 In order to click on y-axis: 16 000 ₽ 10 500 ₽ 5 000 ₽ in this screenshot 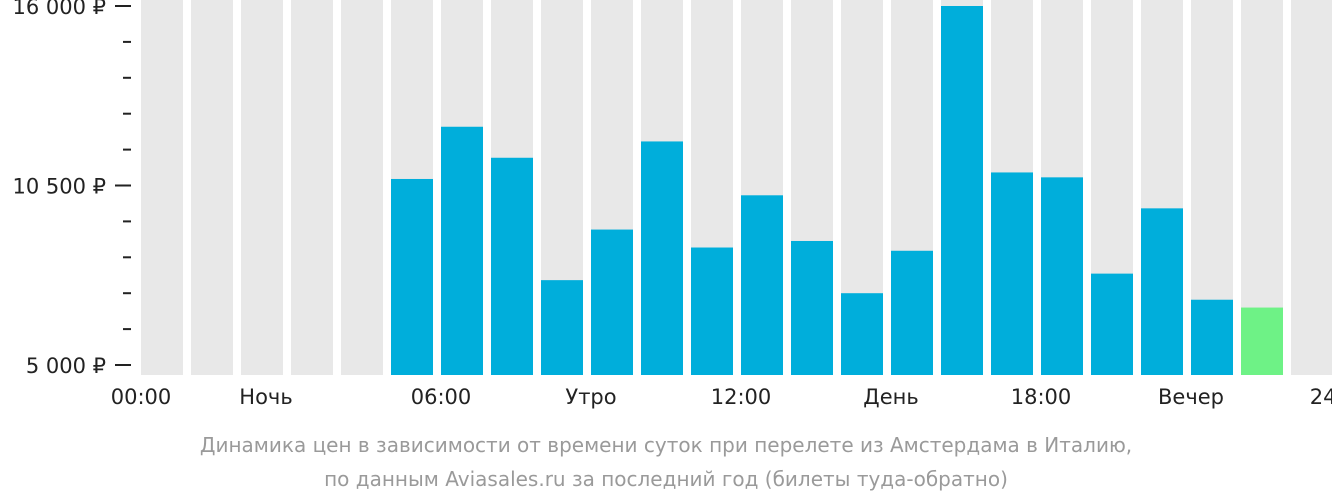, I will do `click(71, 189)`.